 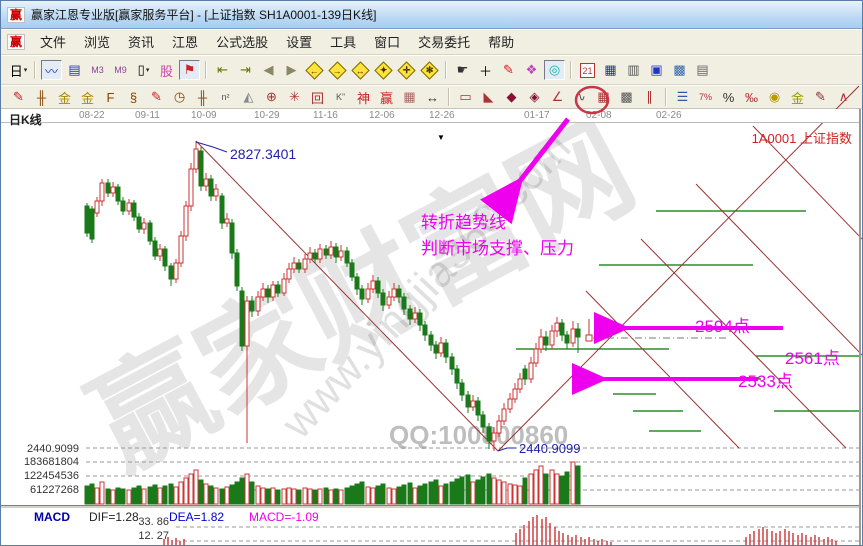 What do you see at coordinates (204, 115) in the screenshot?
I see `date-tick-10-09: 10-09` at bounding box center [204, 115].